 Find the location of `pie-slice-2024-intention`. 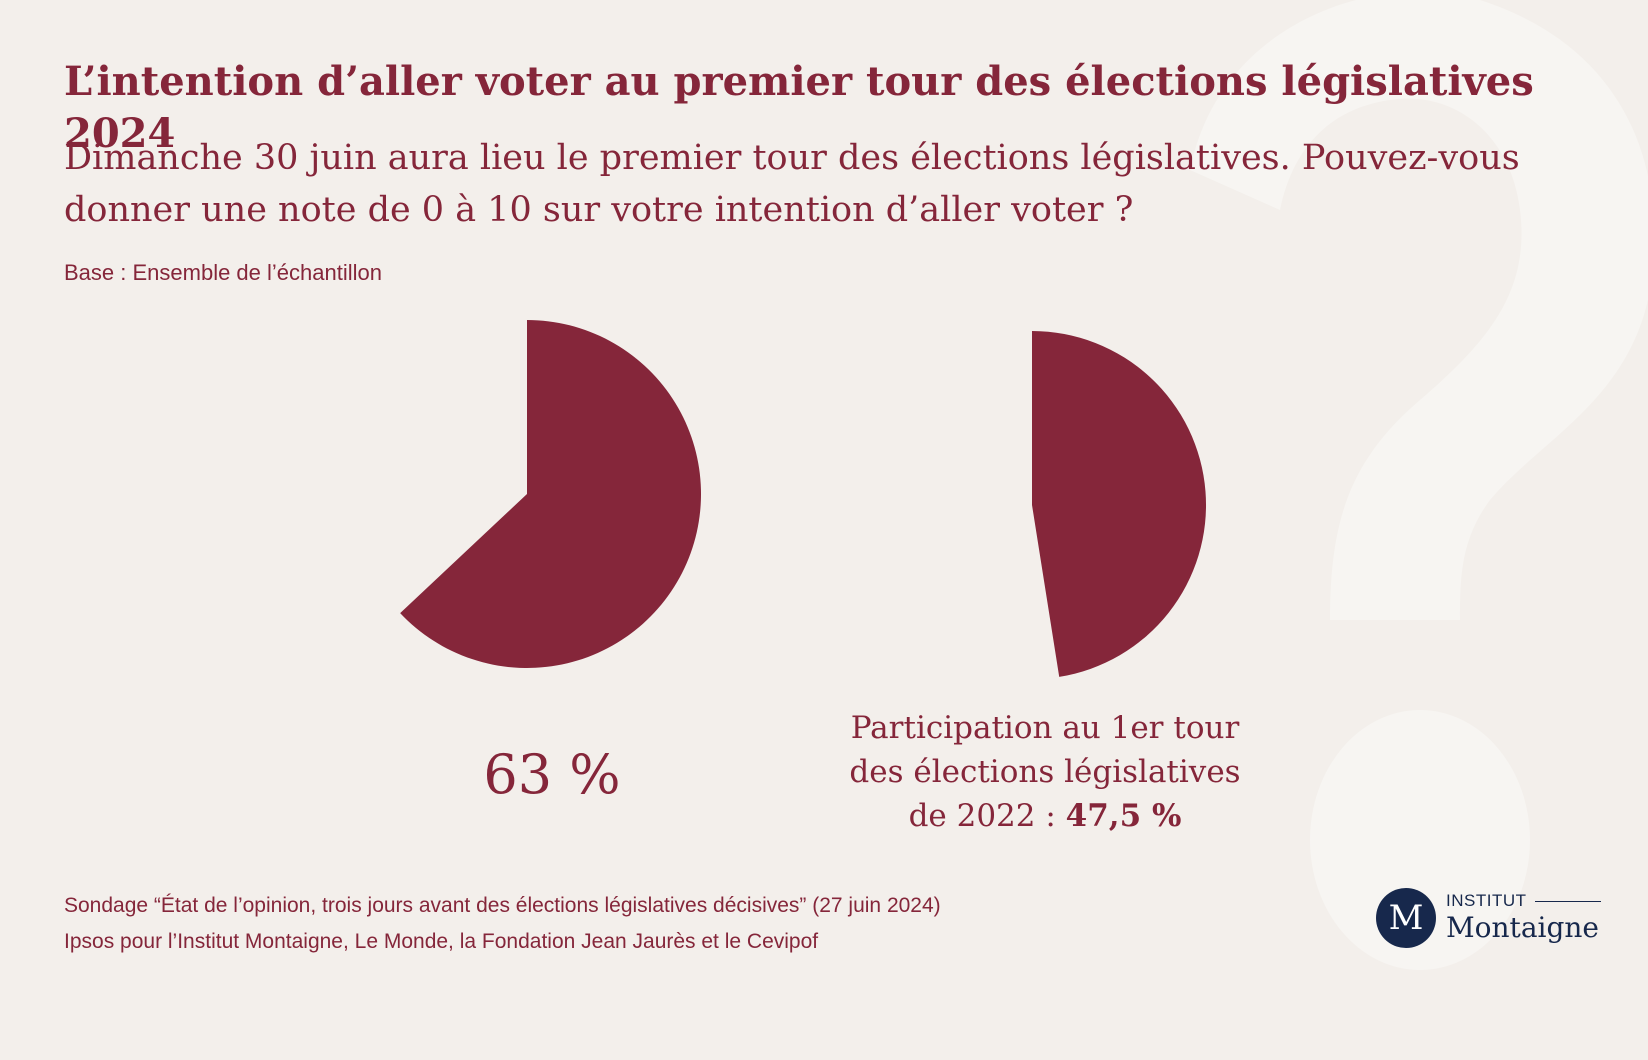

pie-slice-2024-intention is located at coordinates (551, 494).